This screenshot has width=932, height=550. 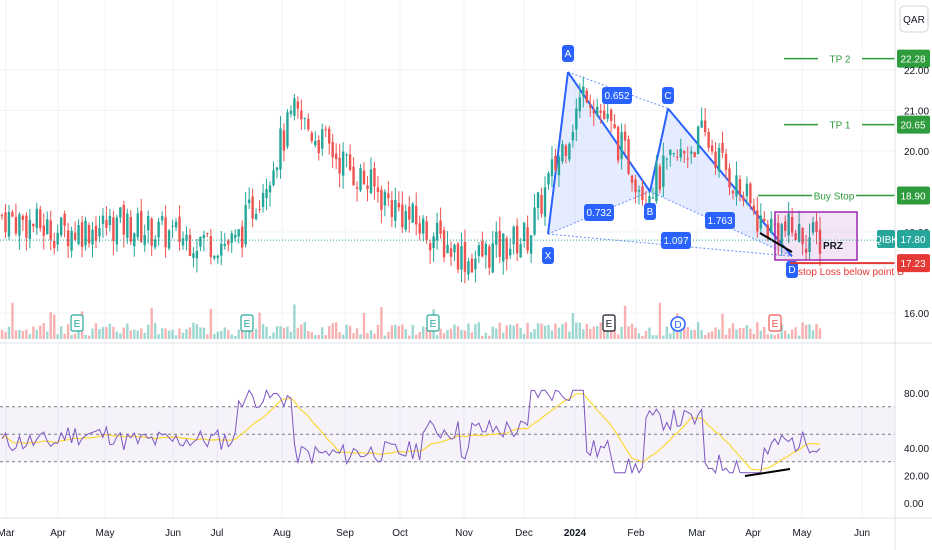 I want to click on price-tick-label: 22.00, so click(x=916, y=71).